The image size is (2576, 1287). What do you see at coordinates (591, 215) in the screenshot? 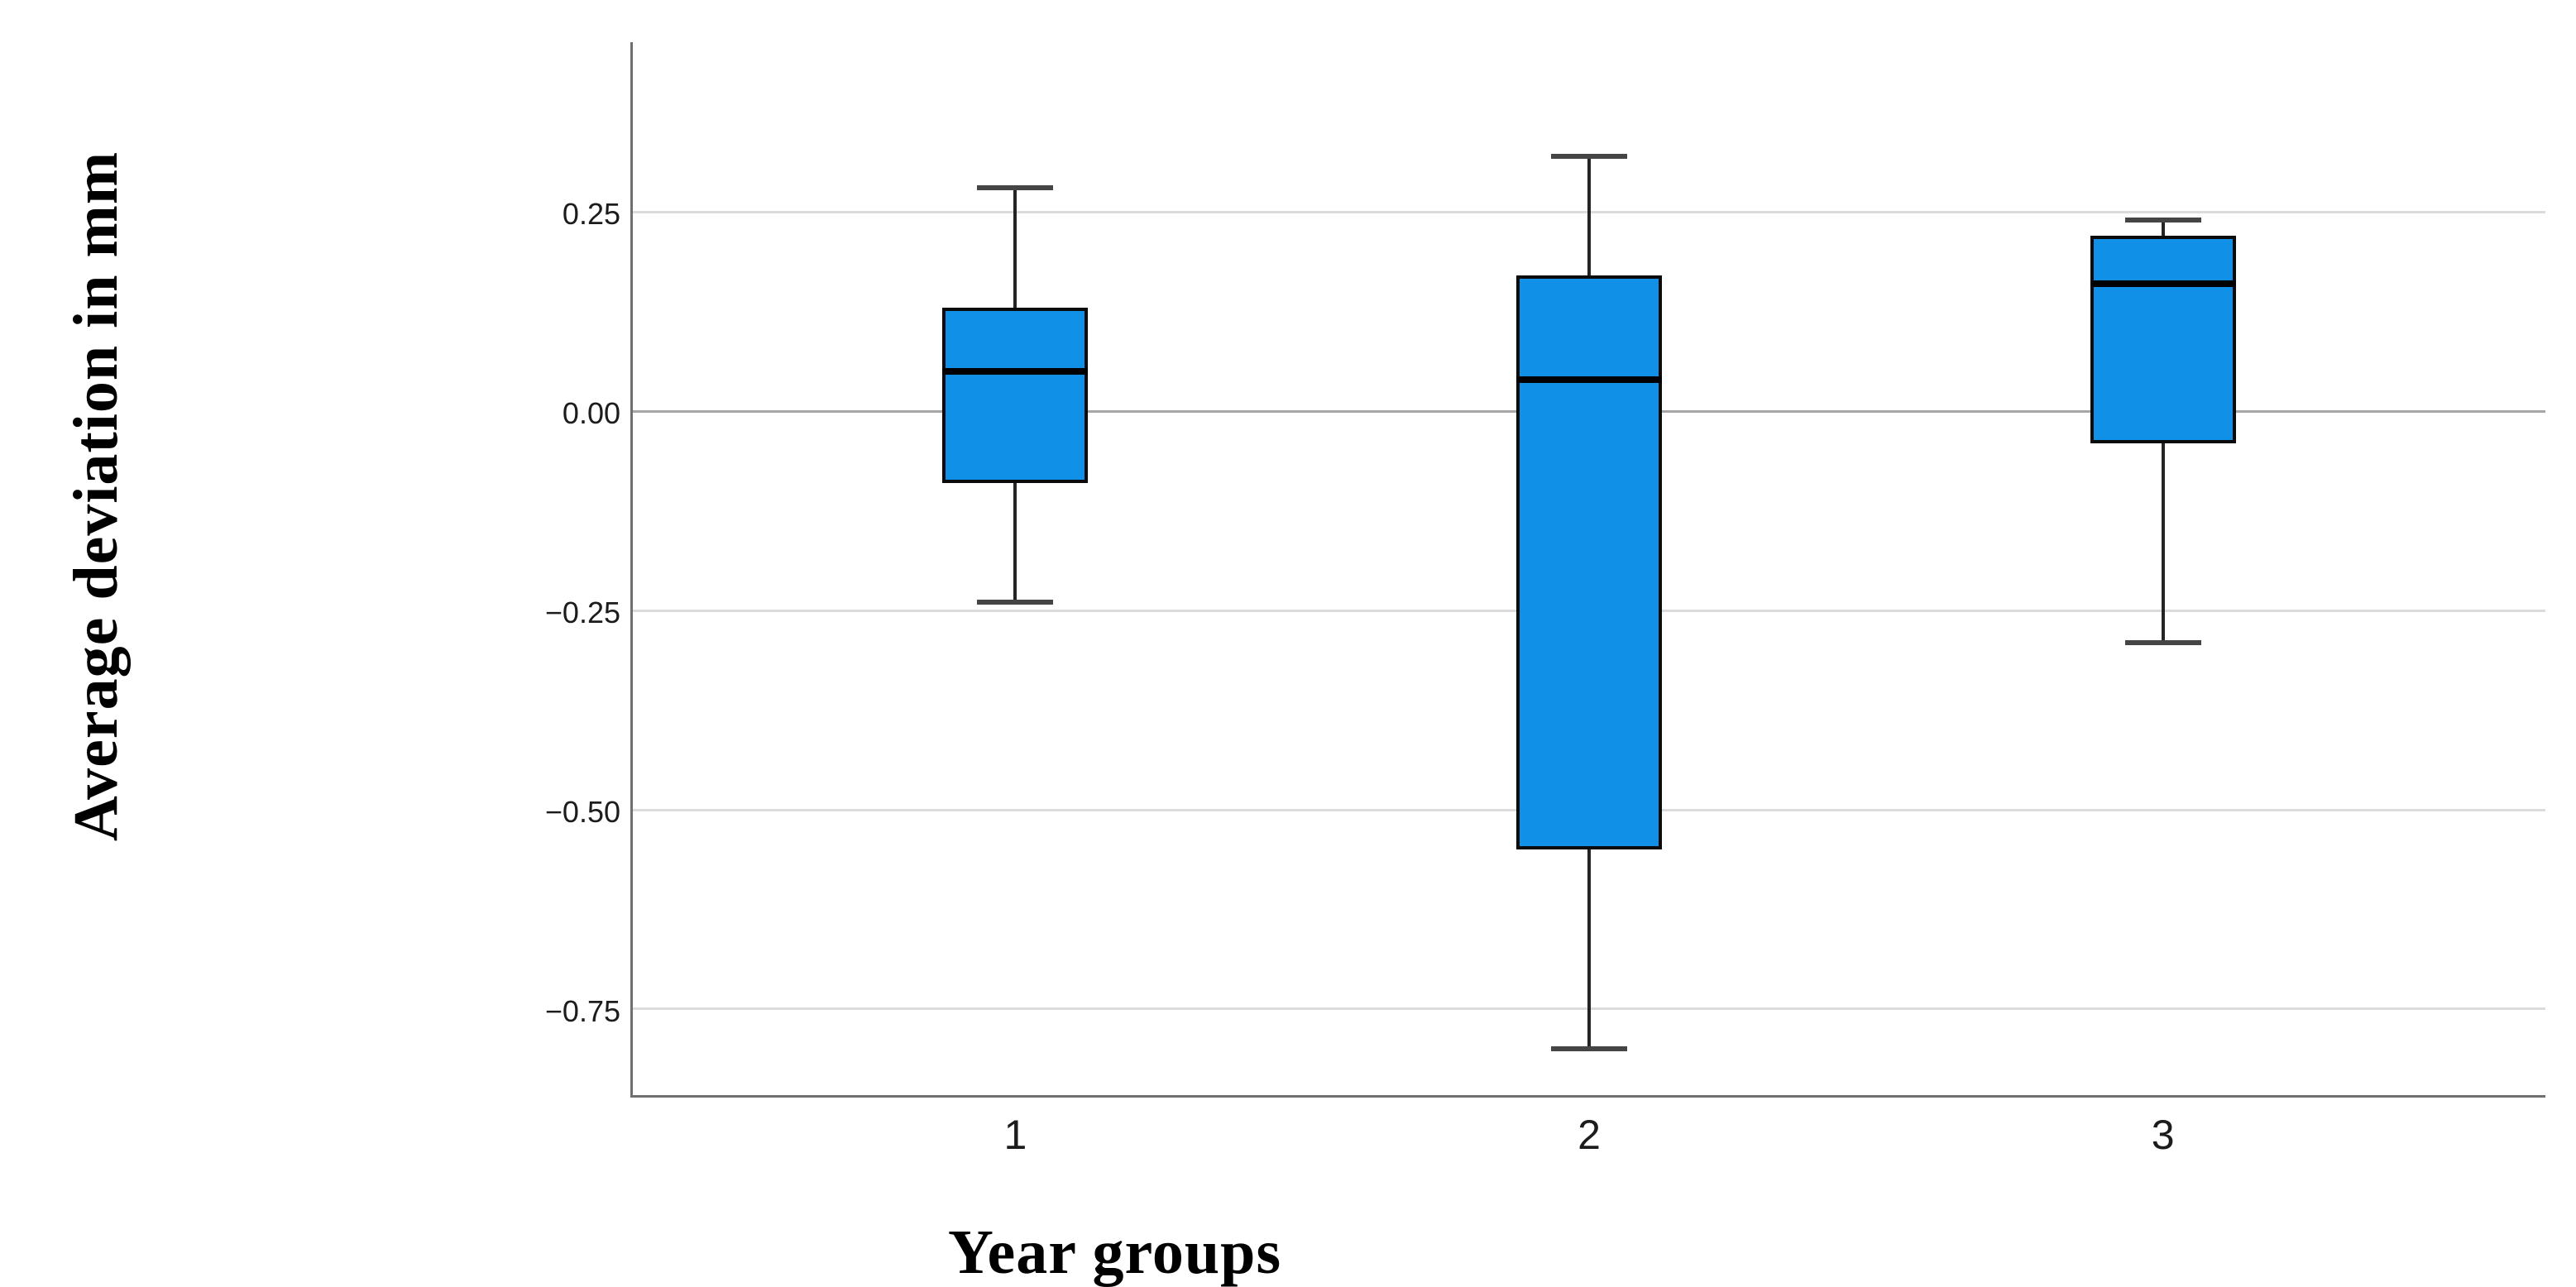
I see `y-tick-label: 0.25` at bounding box center [591, 215].